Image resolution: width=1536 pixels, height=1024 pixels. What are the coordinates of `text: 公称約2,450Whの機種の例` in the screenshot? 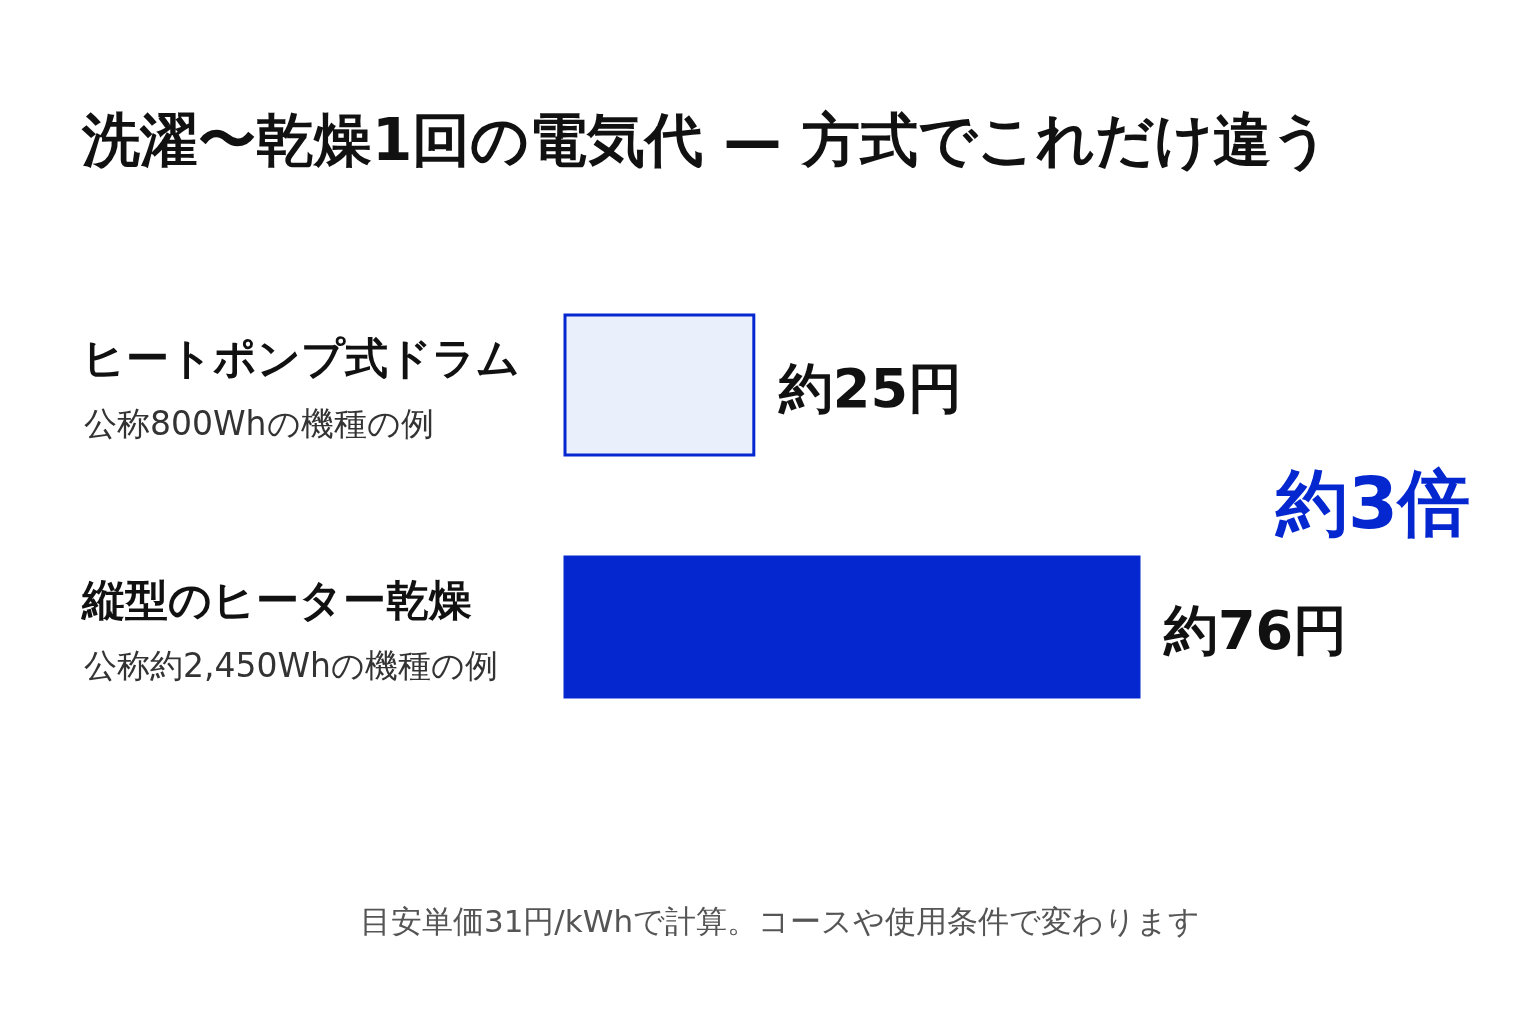 It's located at (291, 665).